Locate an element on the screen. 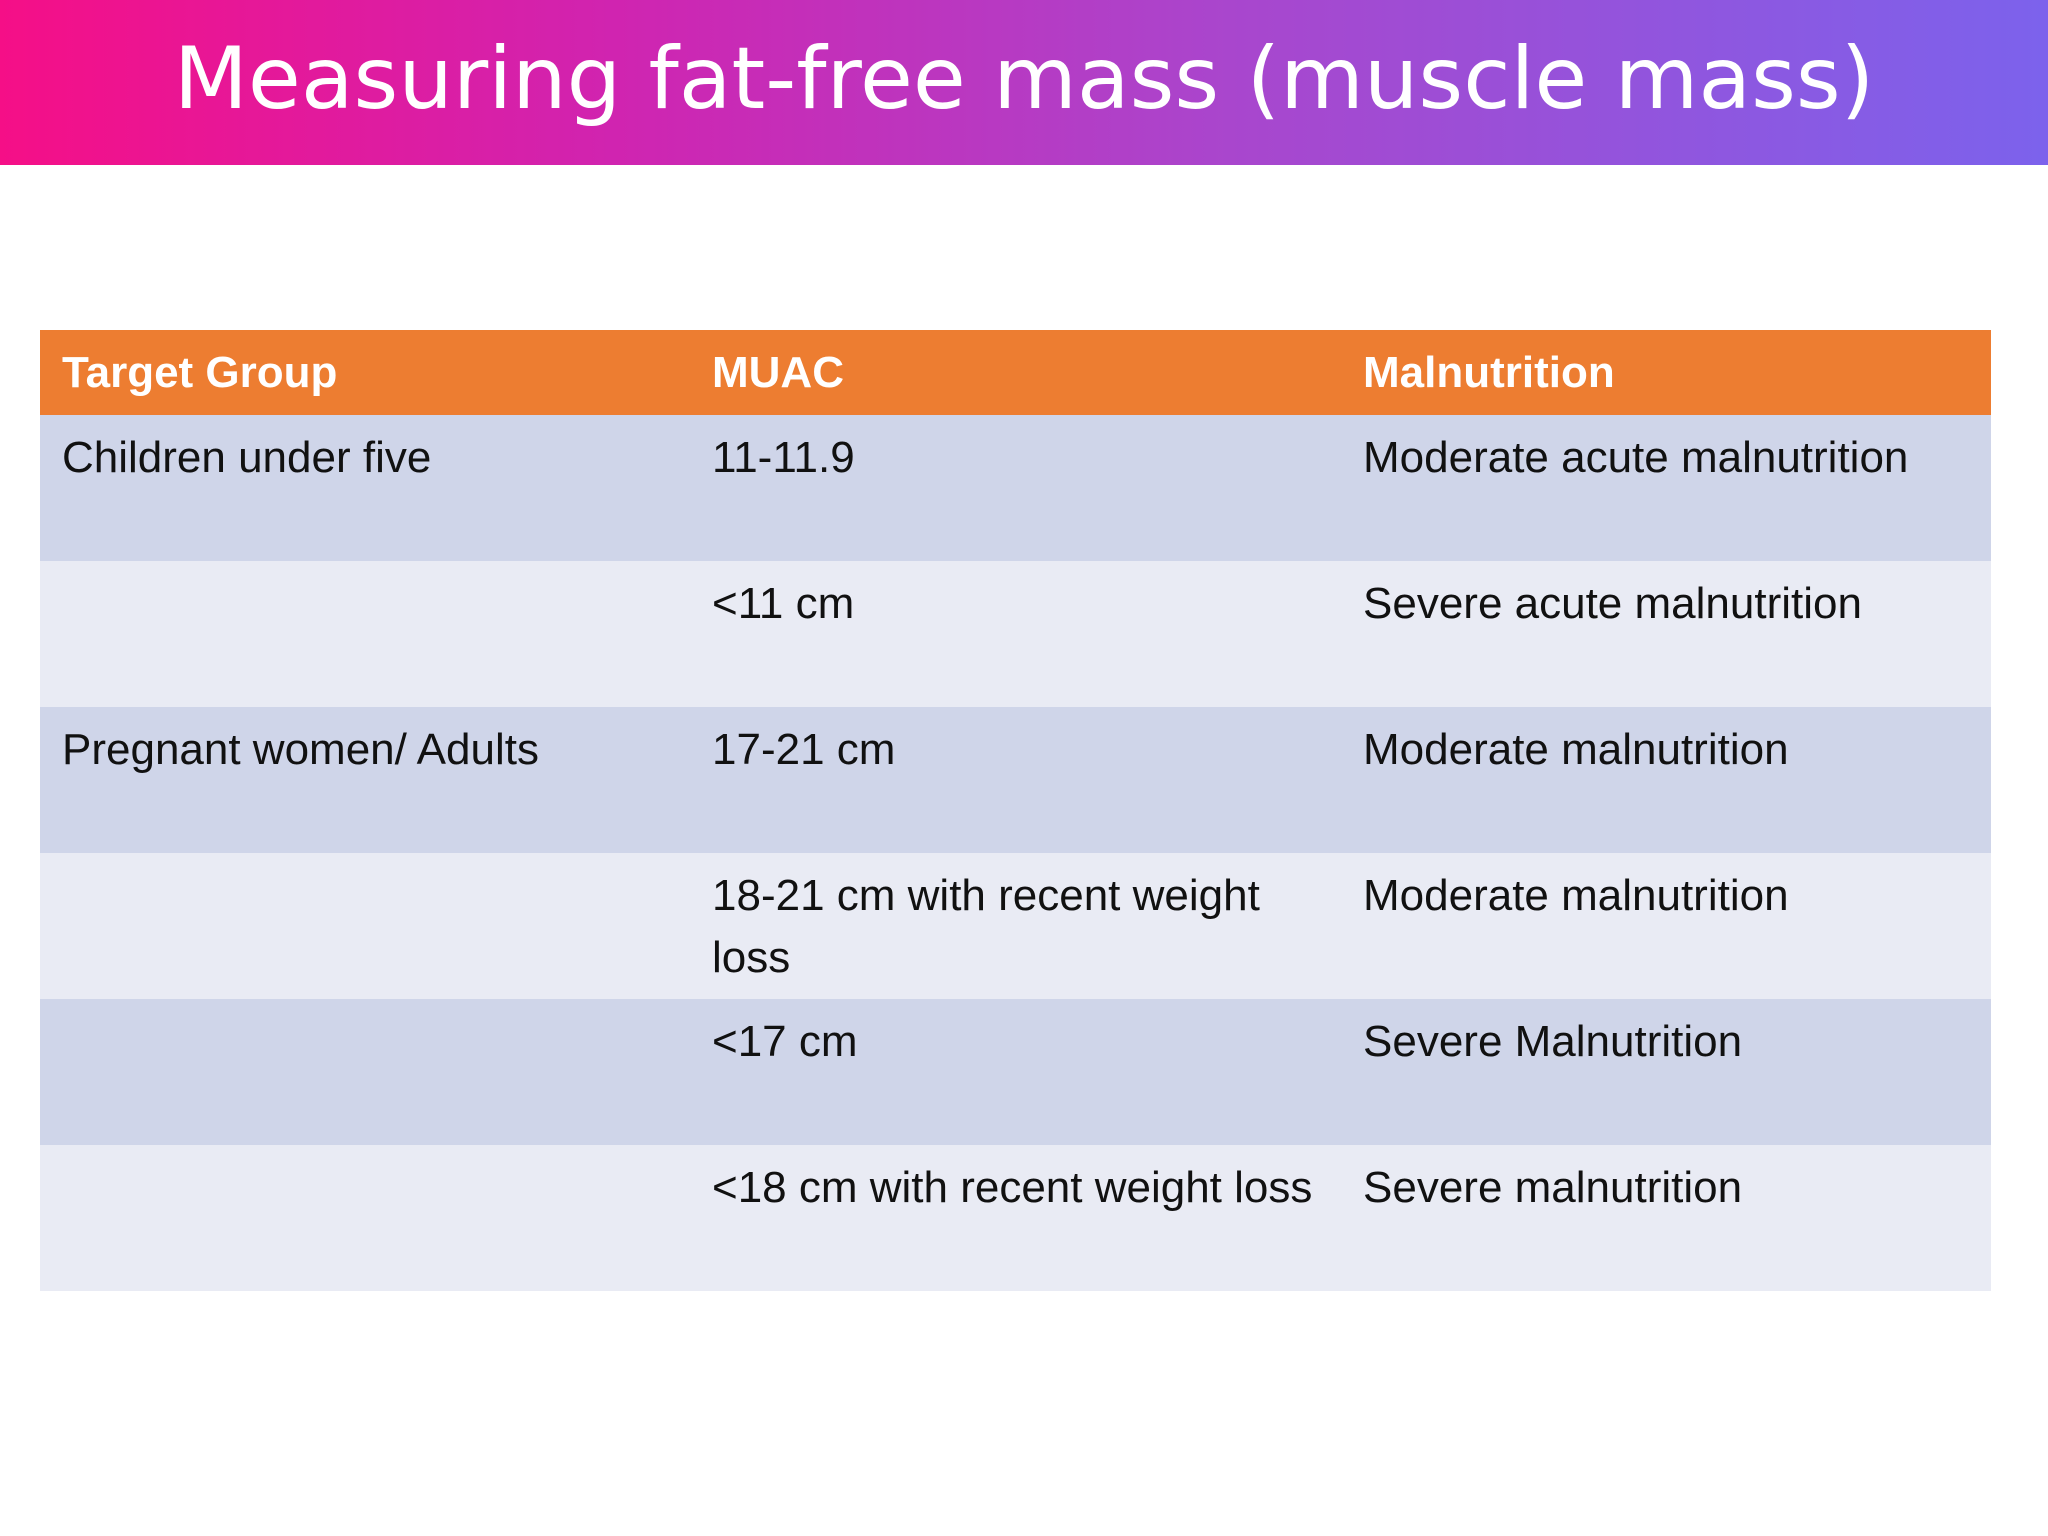  cell-muac: <17 cm is located at coordinates (1015, 1072).